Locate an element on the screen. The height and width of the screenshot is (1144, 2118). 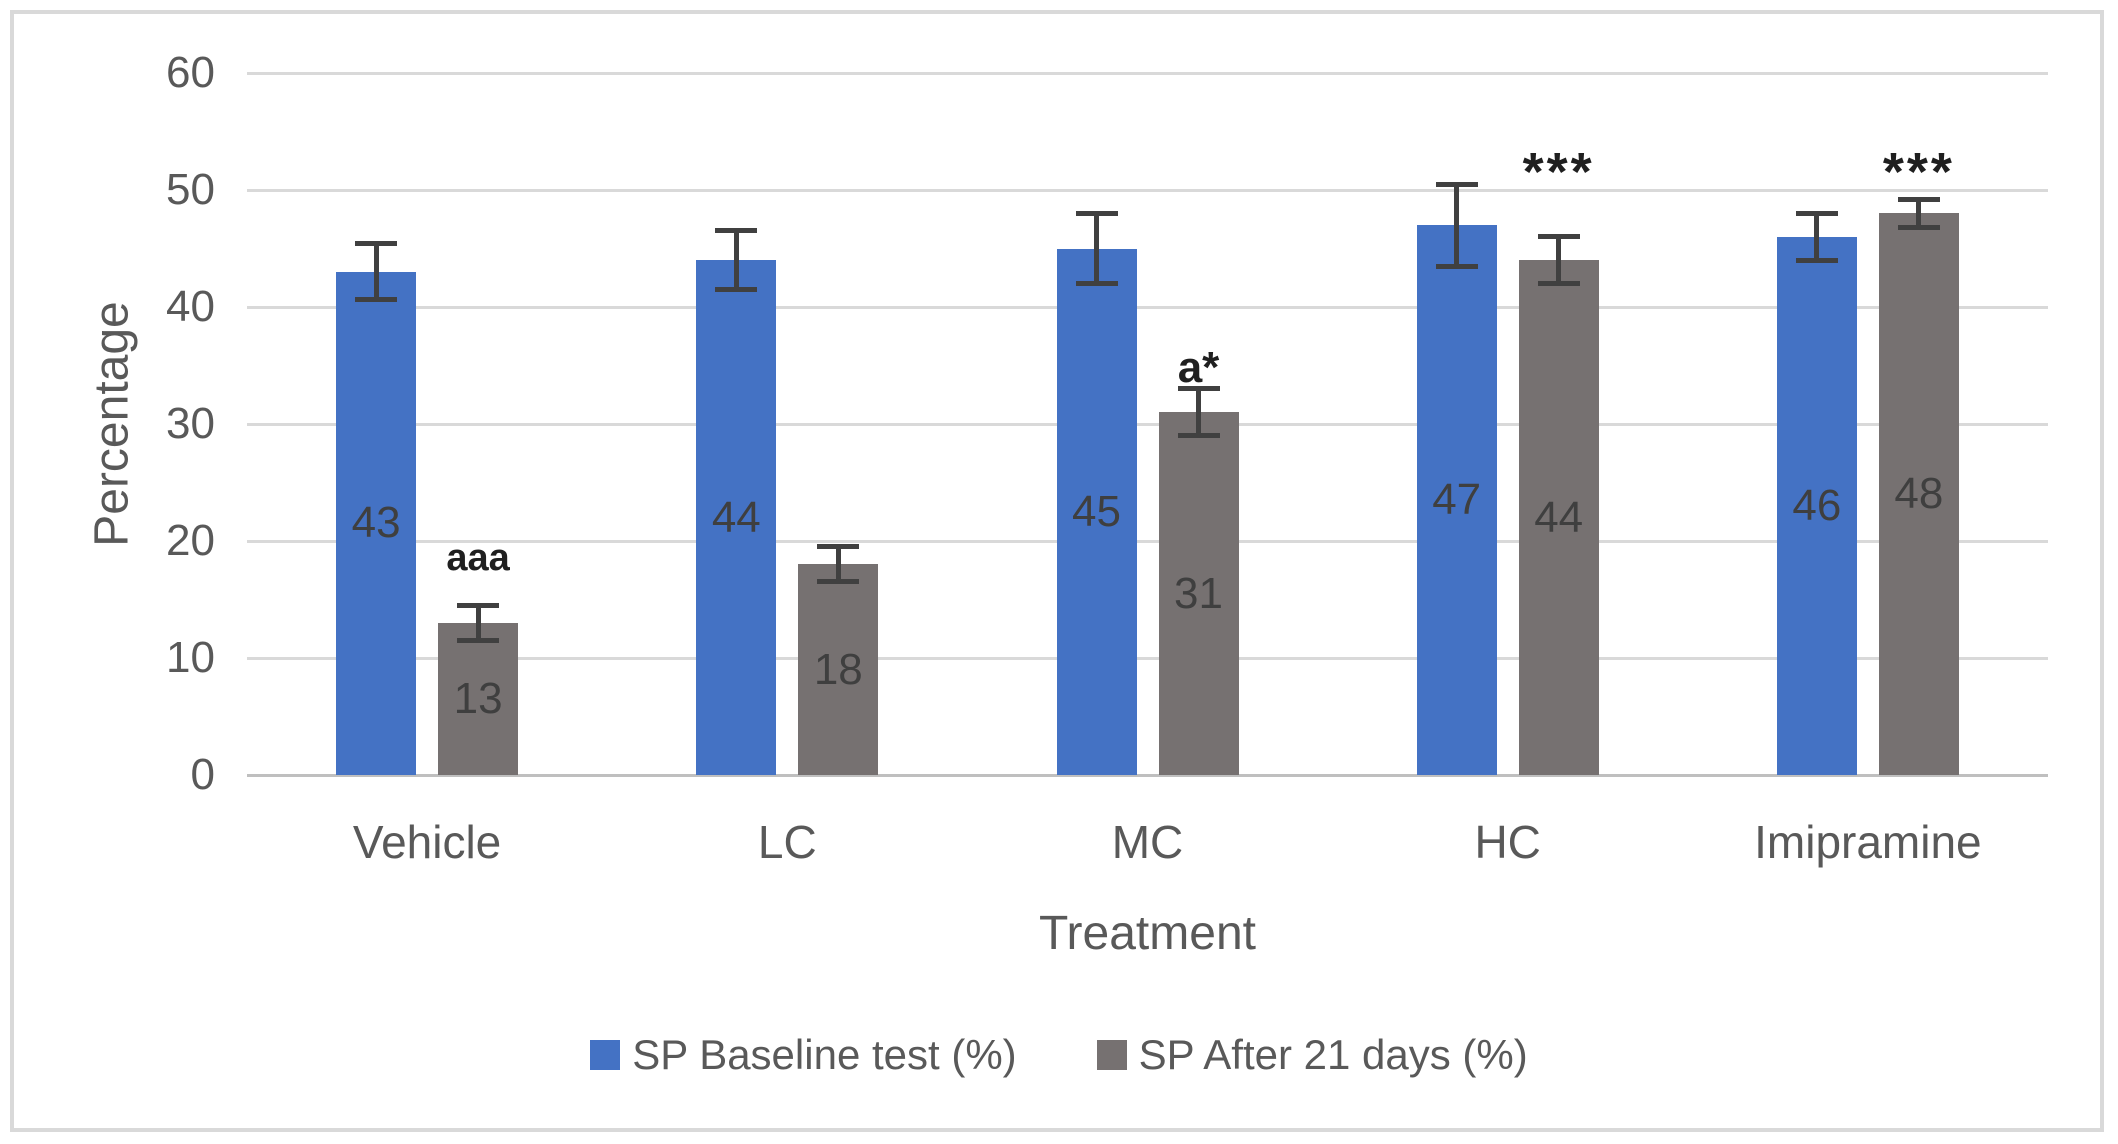
x-category-label-vehicle: Vehicle is located at coordinates (427, 842).